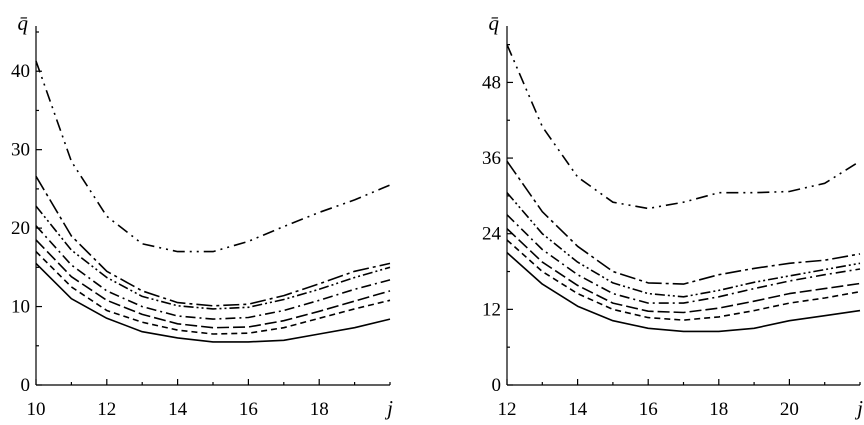 The height and width of the screenshot is (425, 864). What do you see at coordinates (20, 307) in the screenshot?
I see `y-tick-label: 10` at bounding box center [20, 307].